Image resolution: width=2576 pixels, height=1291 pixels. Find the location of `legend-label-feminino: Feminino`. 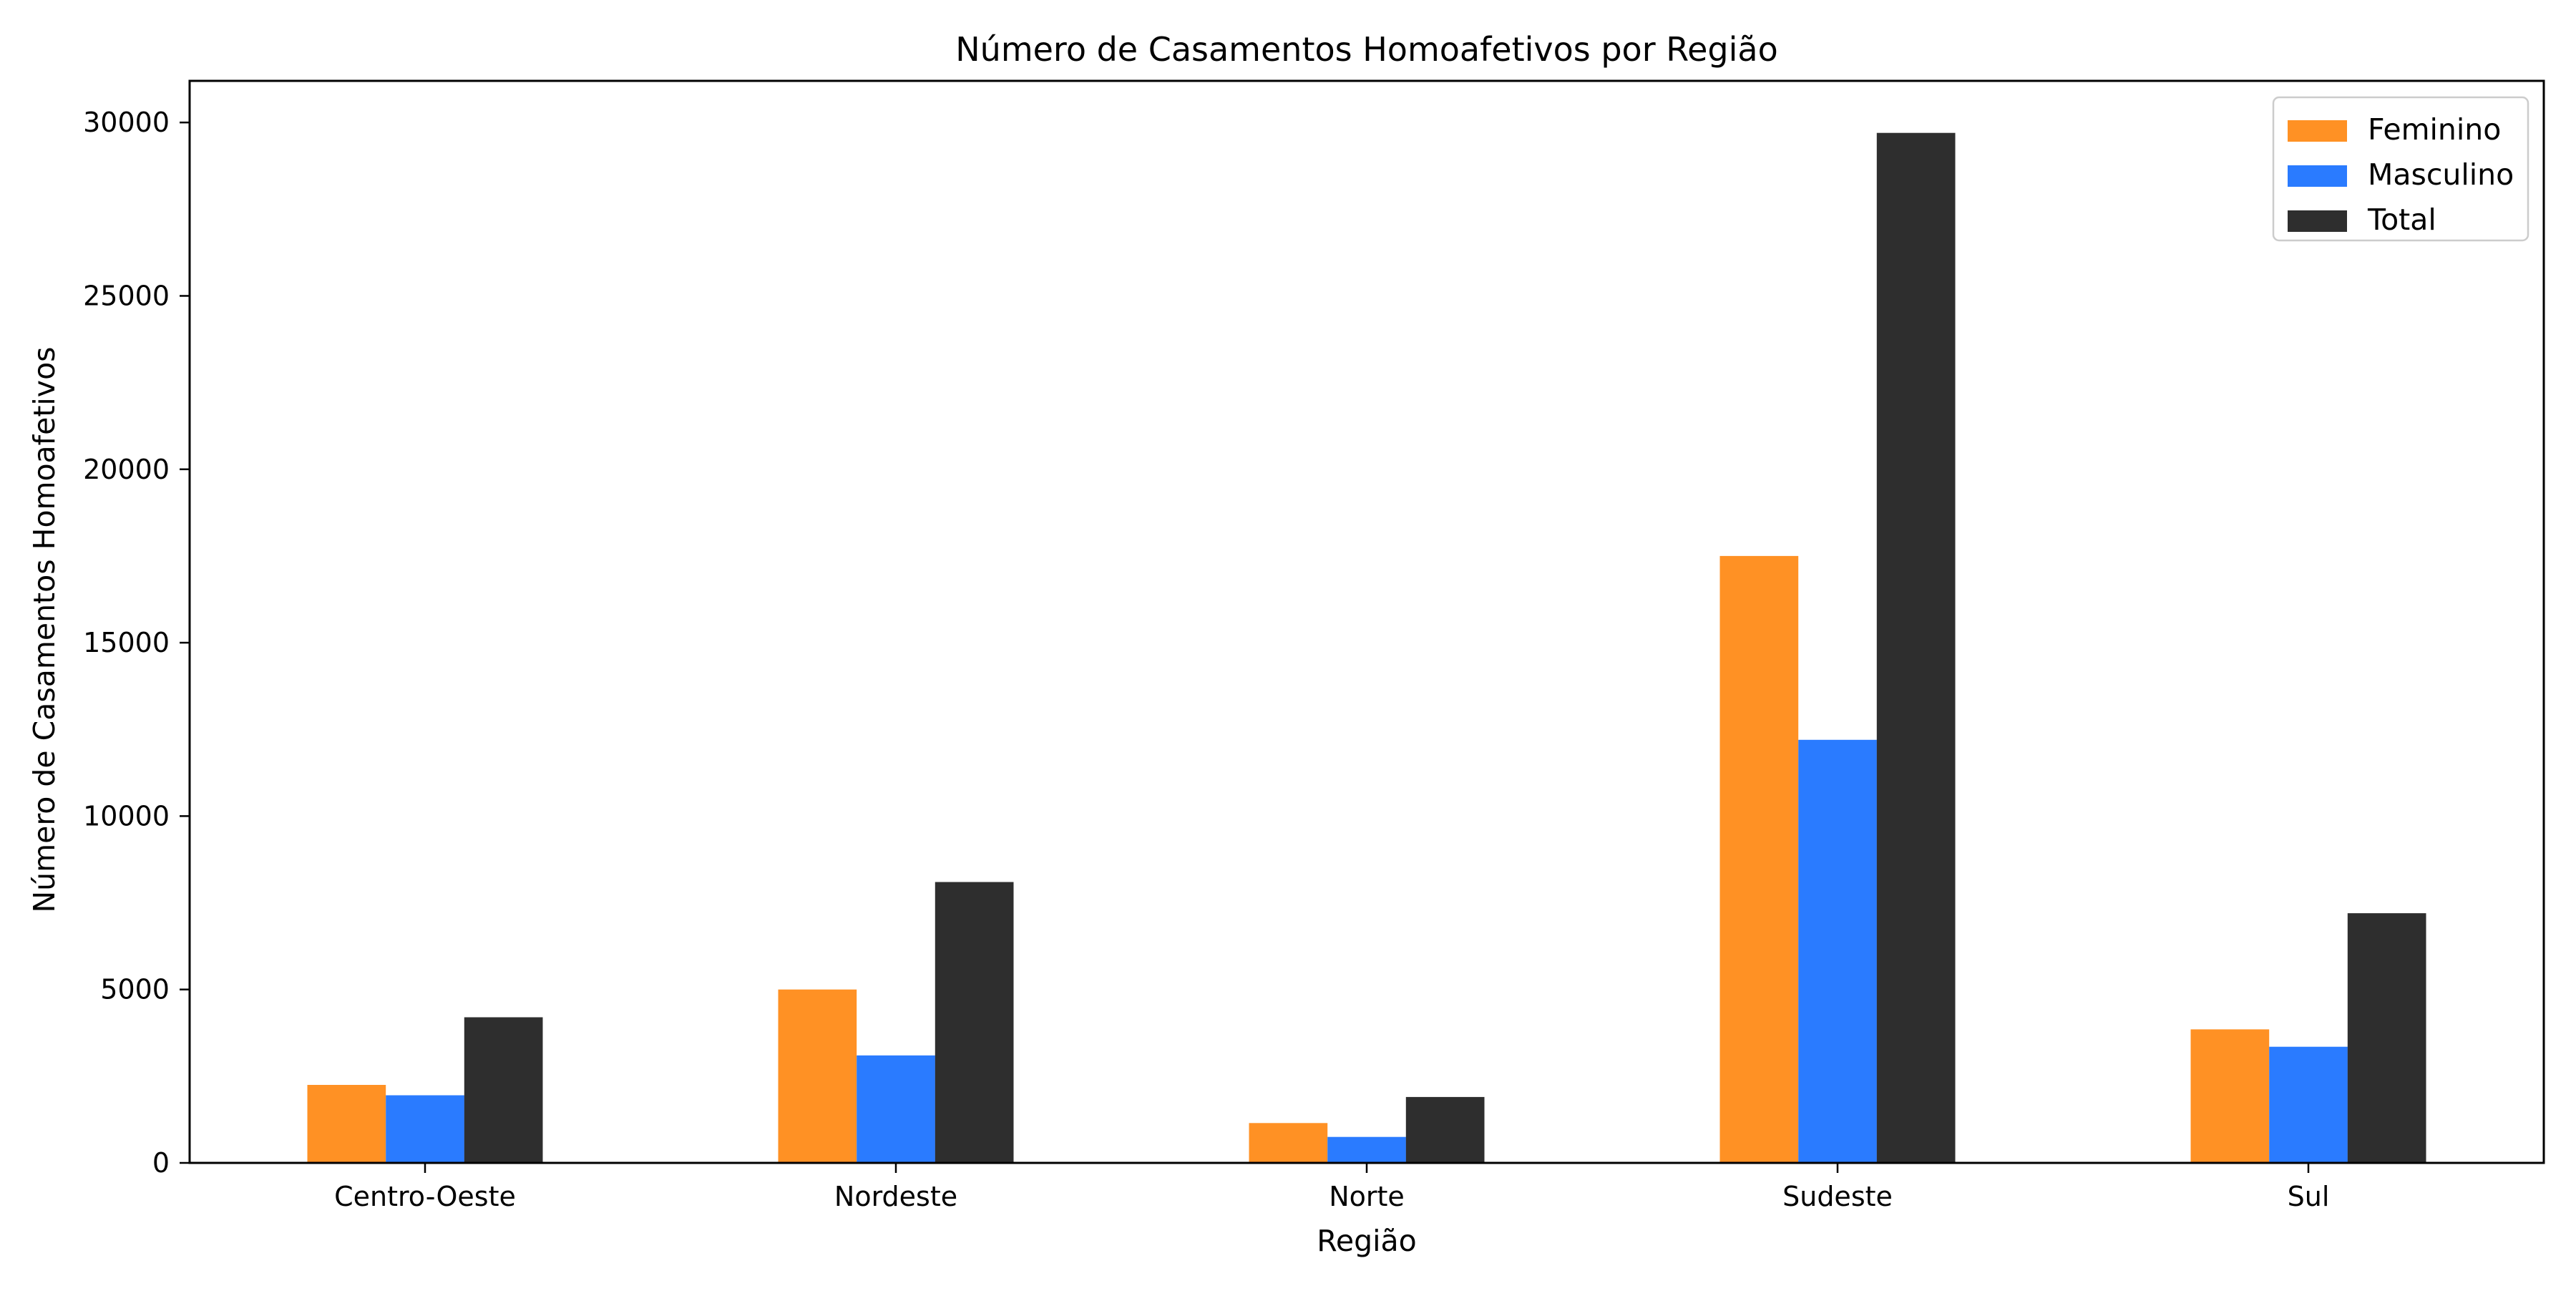

legend-label-feminino: Feminino is located at coordinates (2434, 129).